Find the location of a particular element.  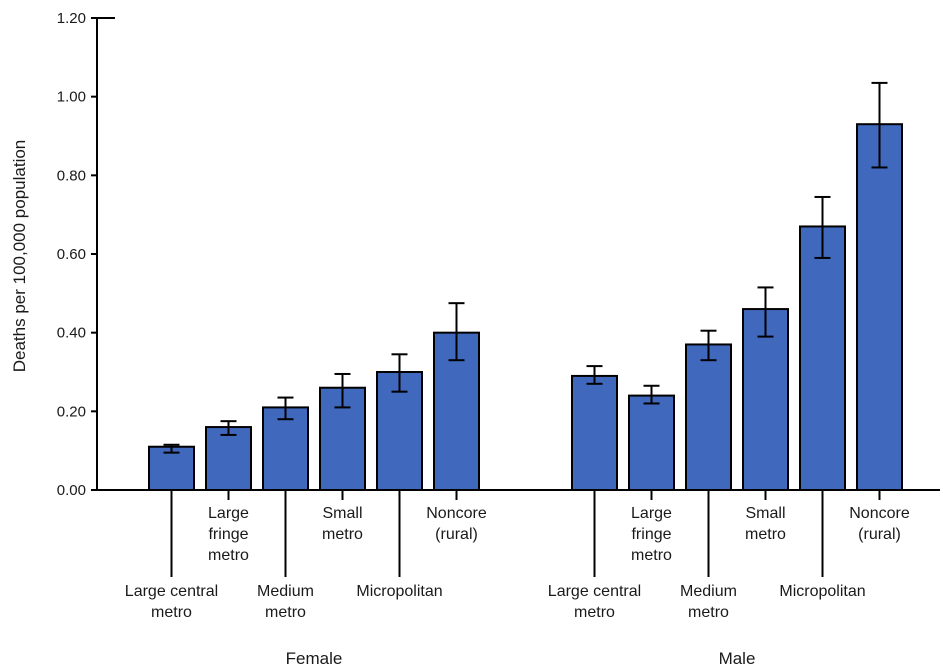

y-axis-title: Deaths per 100,000 population is located at coordinates (19, 256).